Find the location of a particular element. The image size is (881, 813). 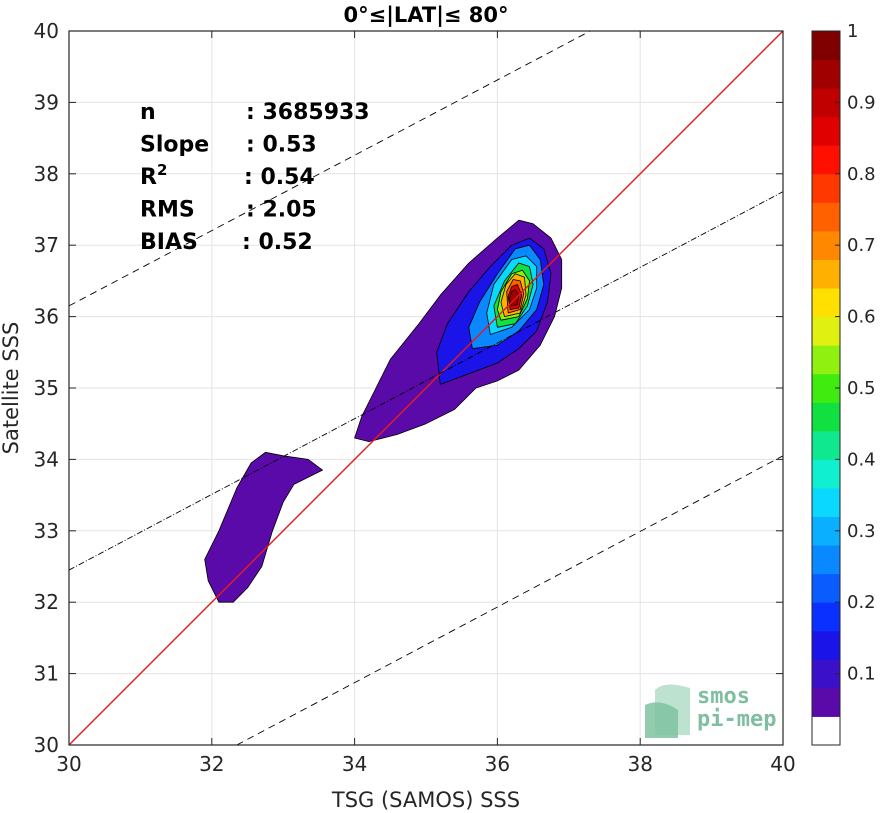

x-tick-label: 34 is located at coordinates (354, 764).